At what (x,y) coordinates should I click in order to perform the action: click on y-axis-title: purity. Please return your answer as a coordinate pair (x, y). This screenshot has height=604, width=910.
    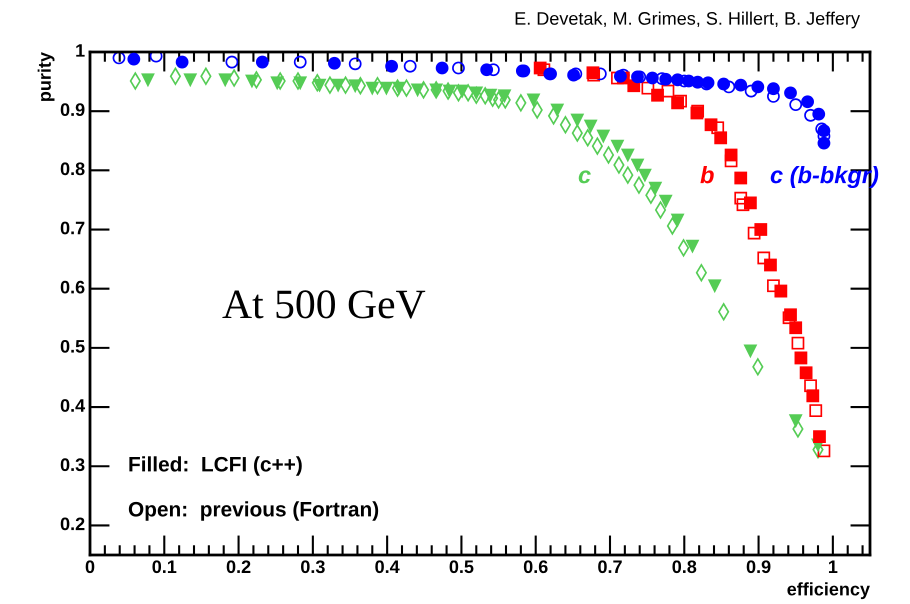
    Looking at the image, I should click on (46, 76).